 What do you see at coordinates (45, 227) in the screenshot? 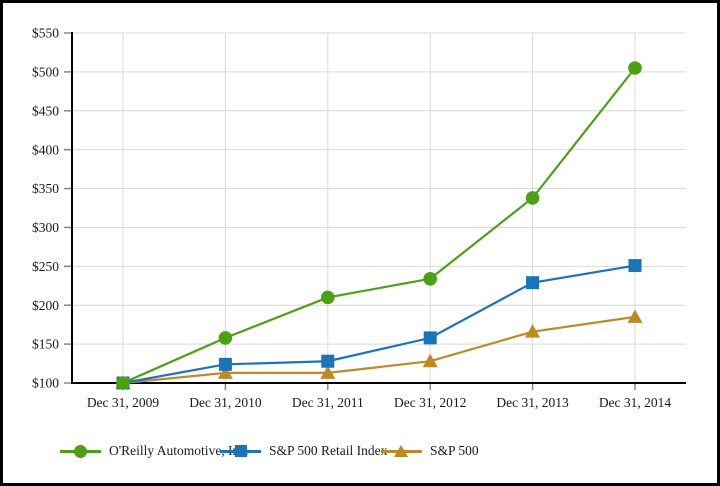
I see `y-axis-tick-label: $300` at bounding box center [45, 227].